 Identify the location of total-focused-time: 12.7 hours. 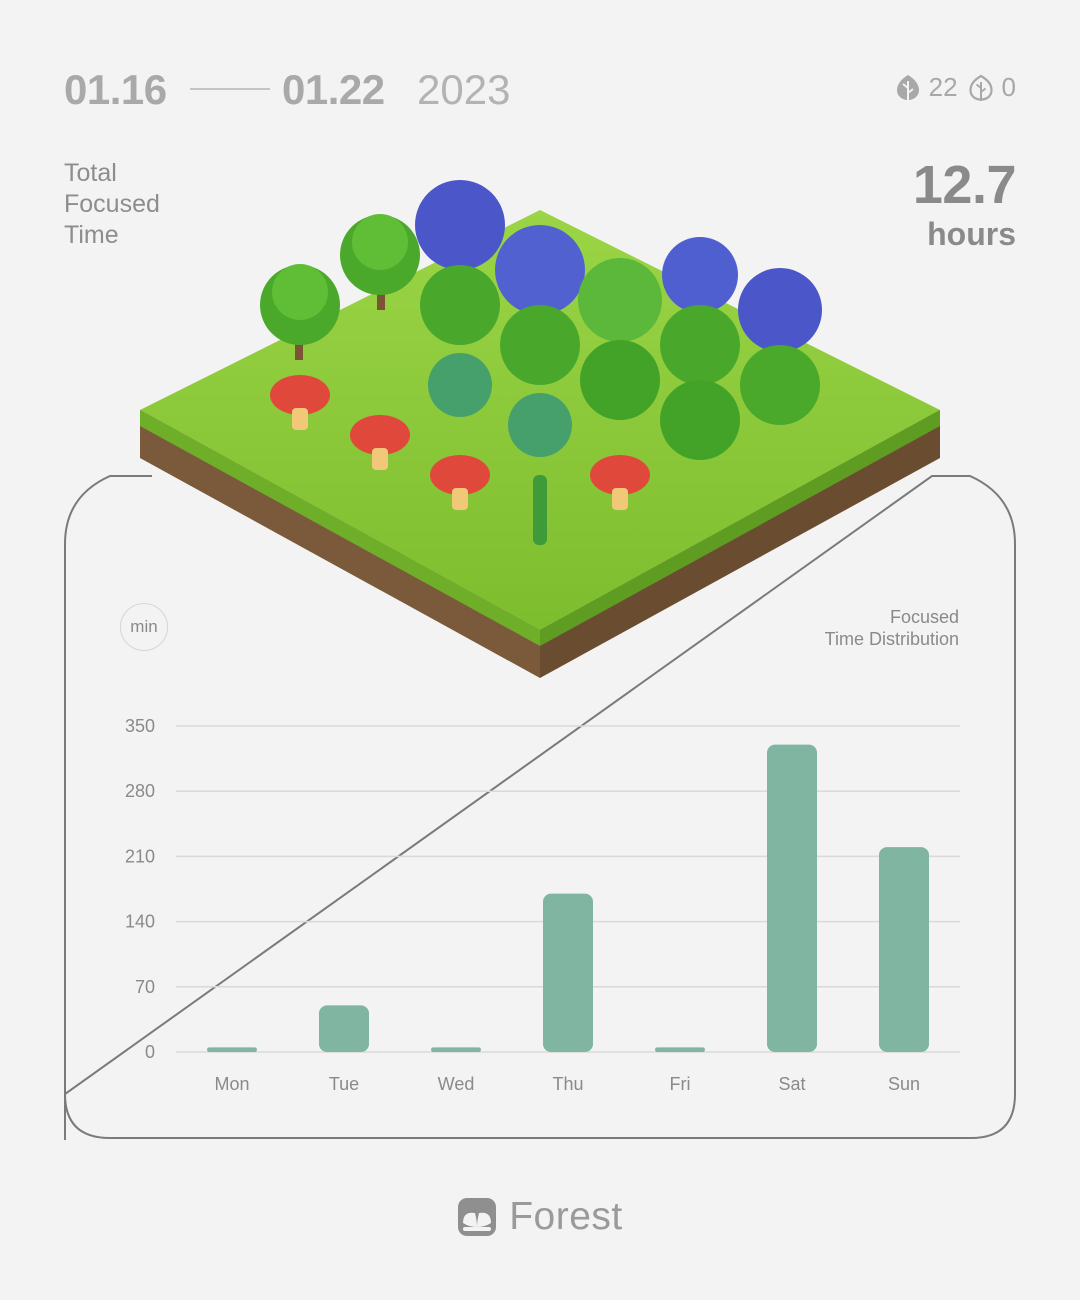
(964, 204).